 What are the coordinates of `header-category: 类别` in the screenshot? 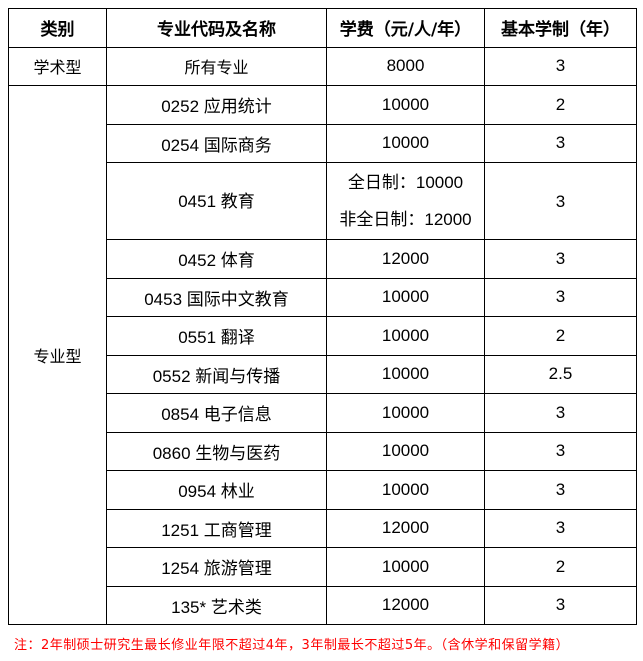 It's located at (57, 28).